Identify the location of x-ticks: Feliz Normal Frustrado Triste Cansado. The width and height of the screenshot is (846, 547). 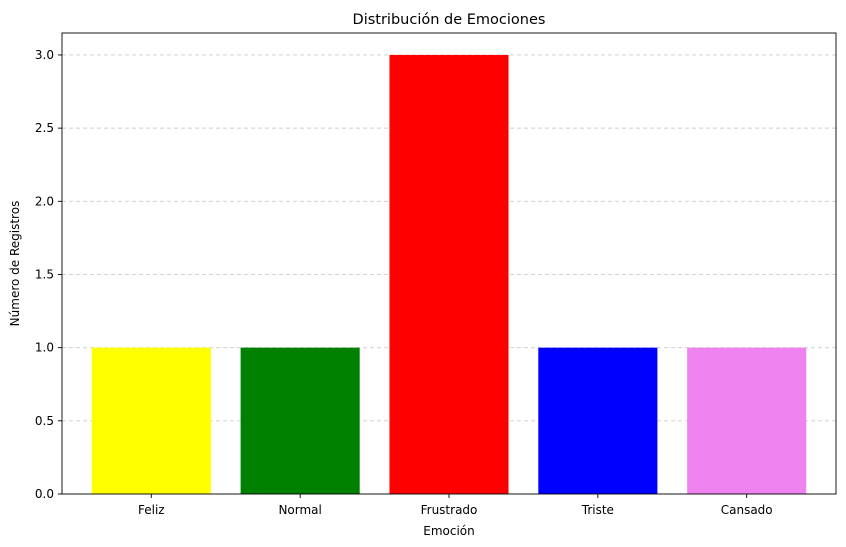
(455, 505).